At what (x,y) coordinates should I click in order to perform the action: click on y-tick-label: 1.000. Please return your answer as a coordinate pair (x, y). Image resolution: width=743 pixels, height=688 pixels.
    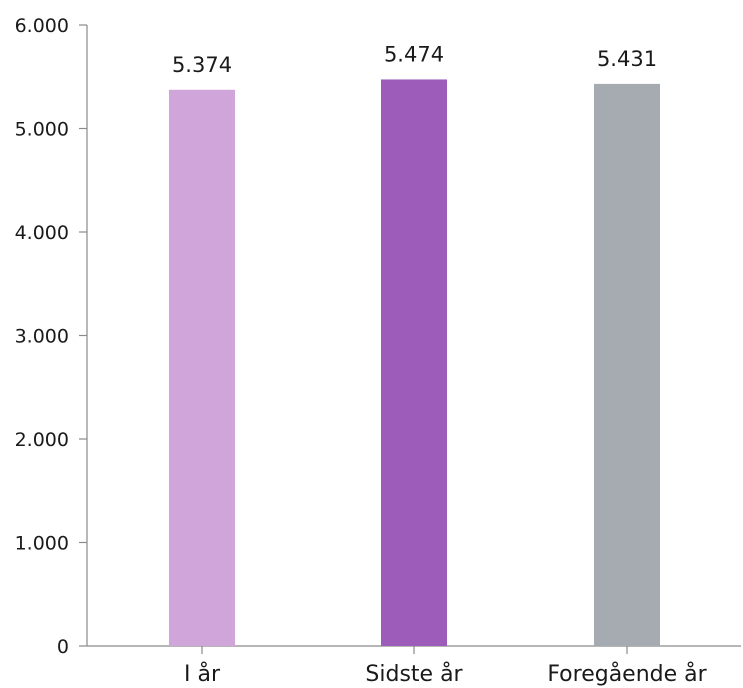
    Looking at the image, I should click on (42, 544).